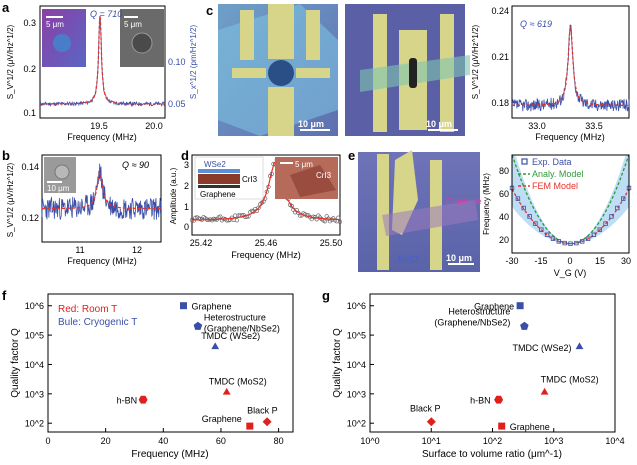 This screenshot has width=637, height=465. I want to click on point-label-f-5: Black P, so click(262, 411).